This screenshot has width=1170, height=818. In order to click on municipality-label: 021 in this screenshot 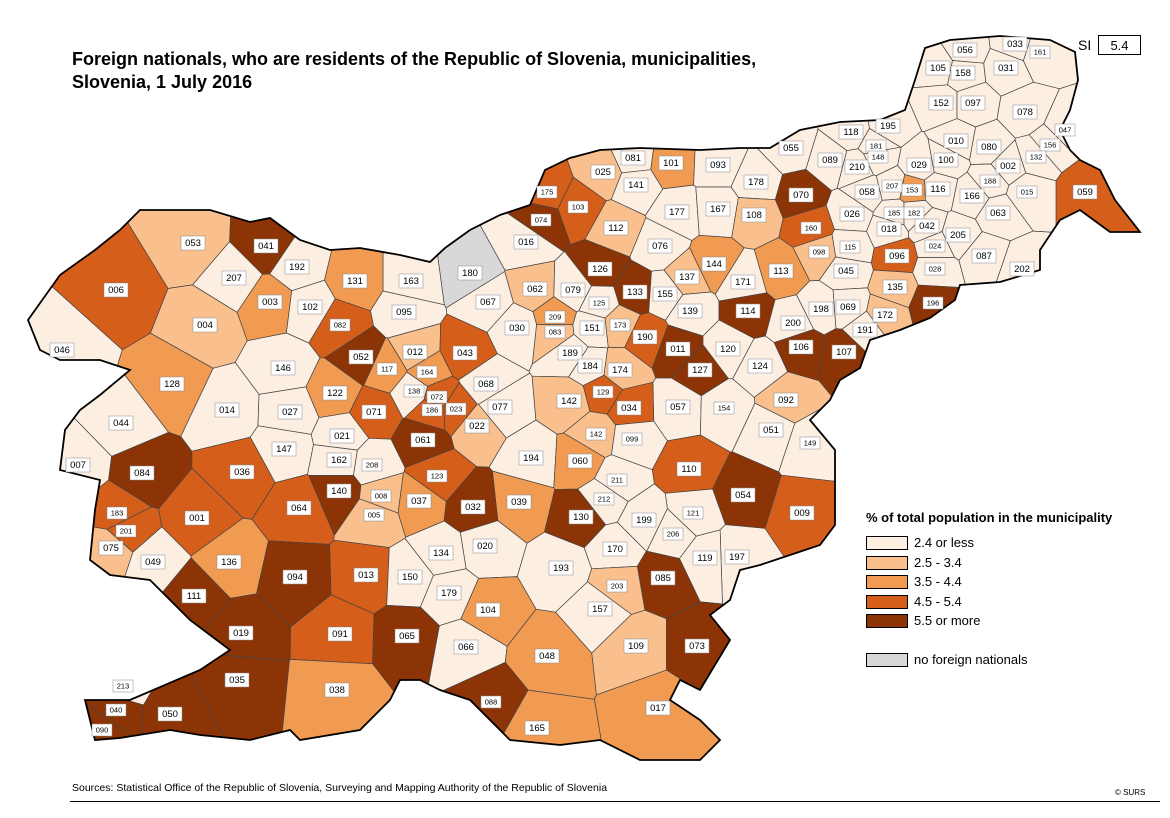, I will do `click(342, 436)`.